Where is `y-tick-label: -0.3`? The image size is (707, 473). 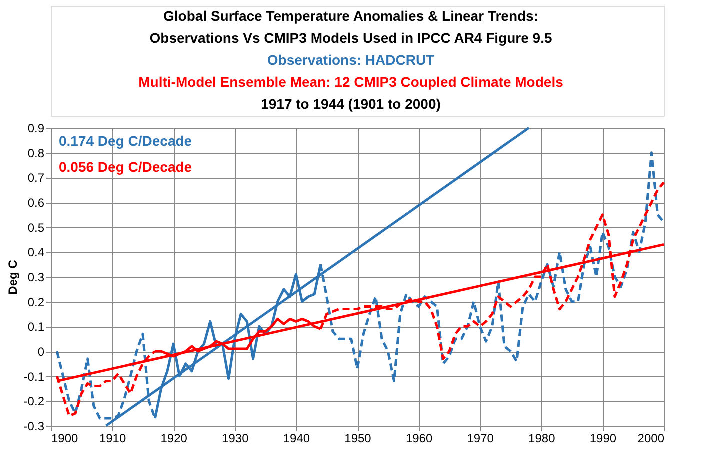
y-tick-label: -0.3 is located at coordinates (34, 427).